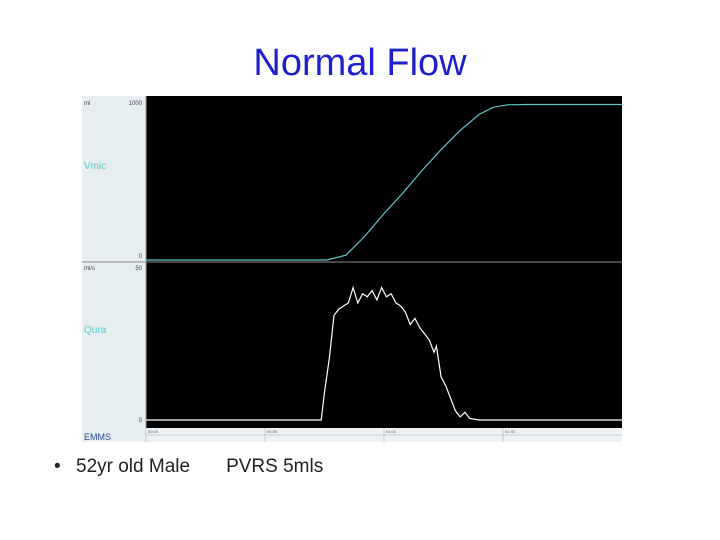 This screenshot has height=540, width=720. I want to click on bullet-line: • 52yr old Male PVRS 5mls, so click(188, 467).